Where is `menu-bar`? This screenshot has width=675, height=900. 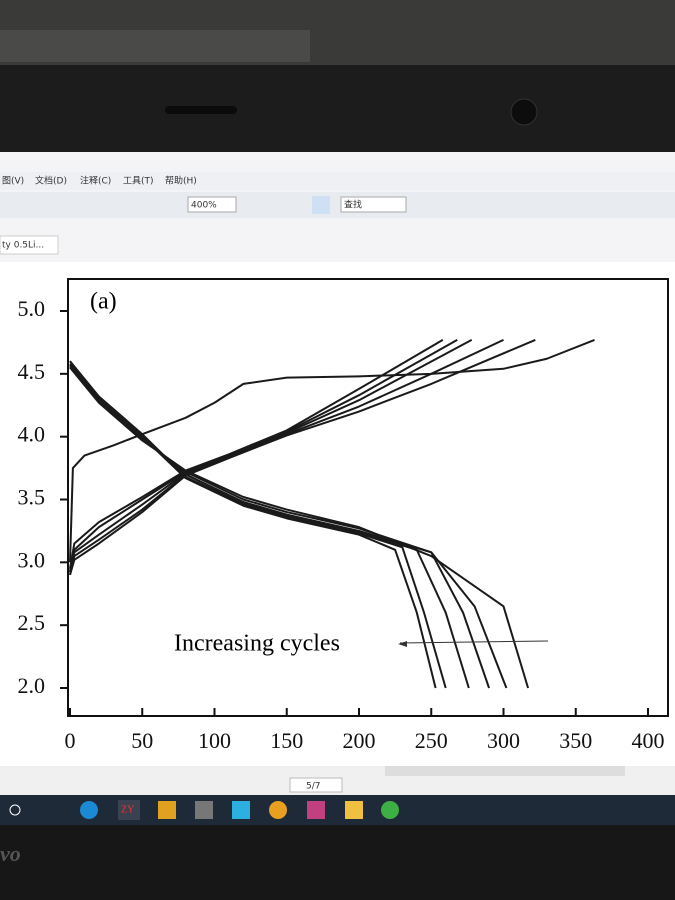
menu-bar is located at coordinates (337, 181).